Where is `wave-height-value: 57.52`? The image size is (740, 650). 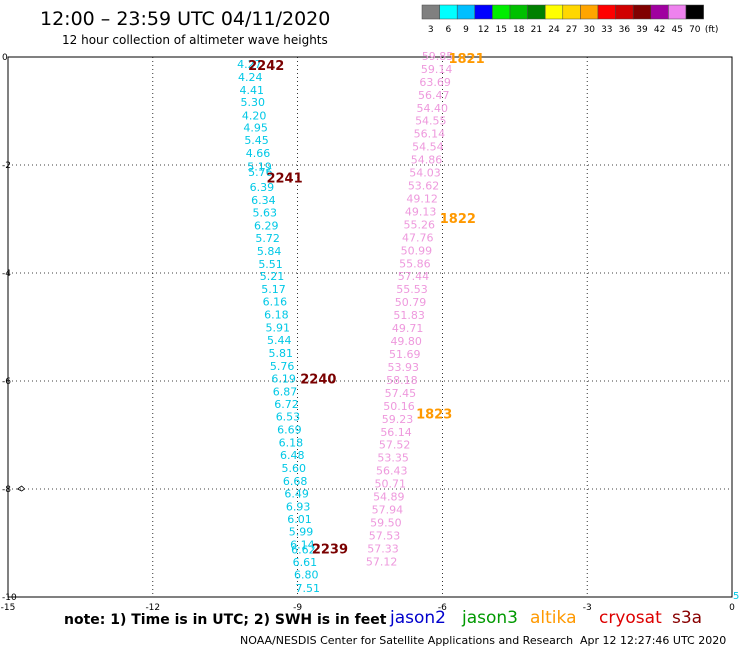
wave-height-value: 57.52 is located at coordinates (395, 445).